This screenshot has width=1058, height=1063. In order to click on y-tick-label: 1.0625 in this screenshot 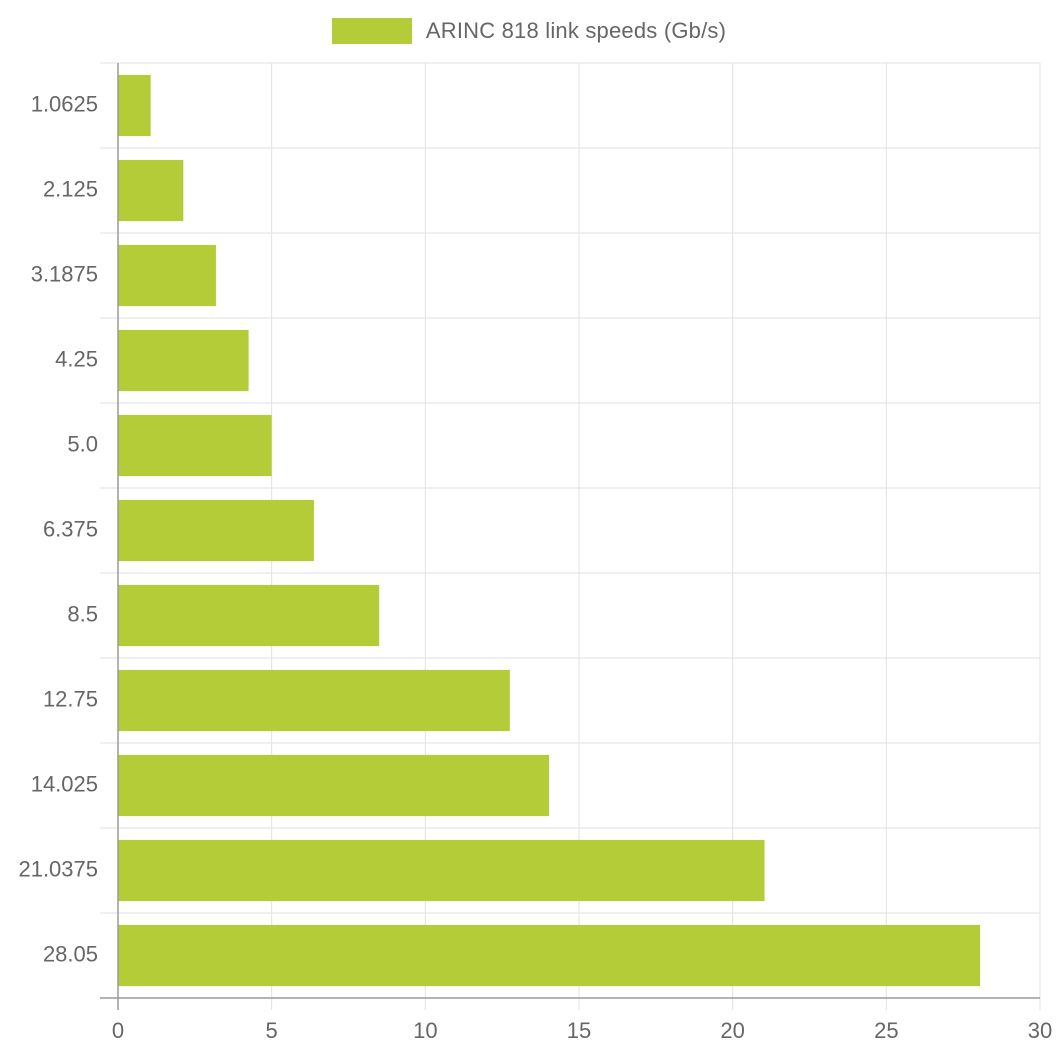, I will do `click(64, 103)`.